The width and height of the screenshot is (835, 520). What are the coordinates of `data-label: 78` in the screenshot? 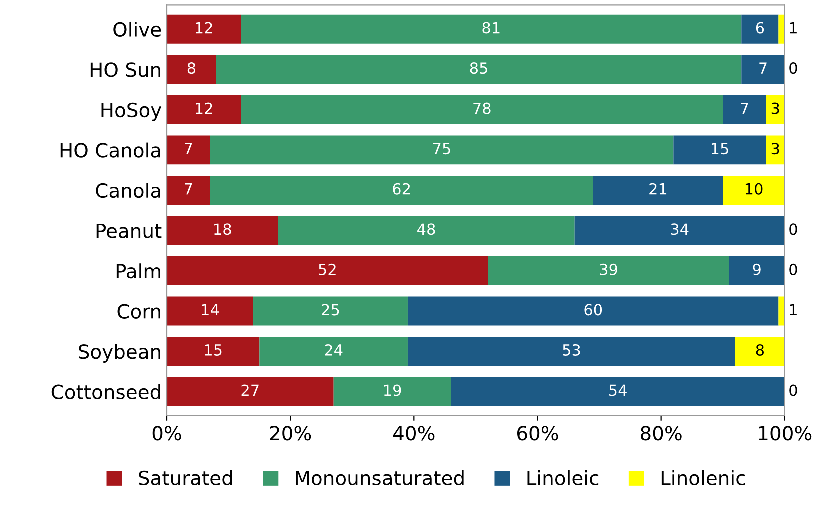 It's located at (482, 108).